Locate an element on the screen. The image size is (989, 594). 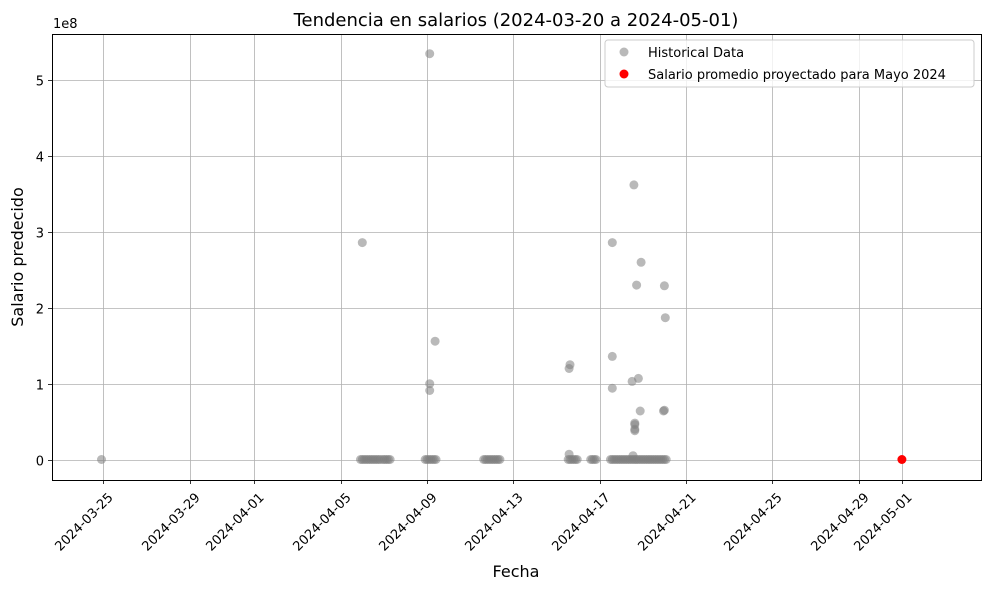
legend-label-historical-data: Historical Data is located at coordinates (696, 53).